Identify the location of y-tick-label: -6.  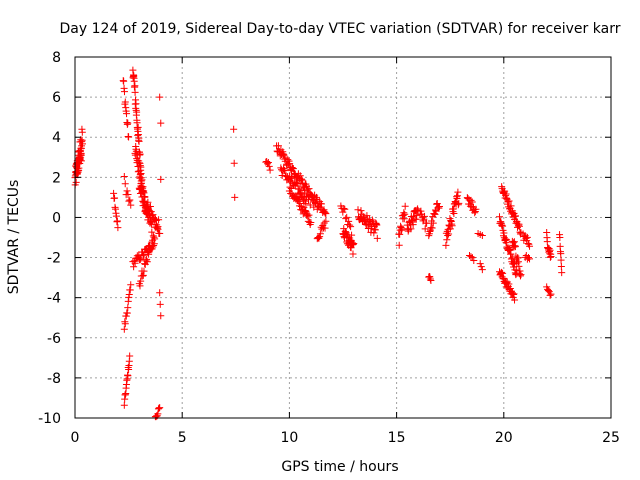
(54, 339).